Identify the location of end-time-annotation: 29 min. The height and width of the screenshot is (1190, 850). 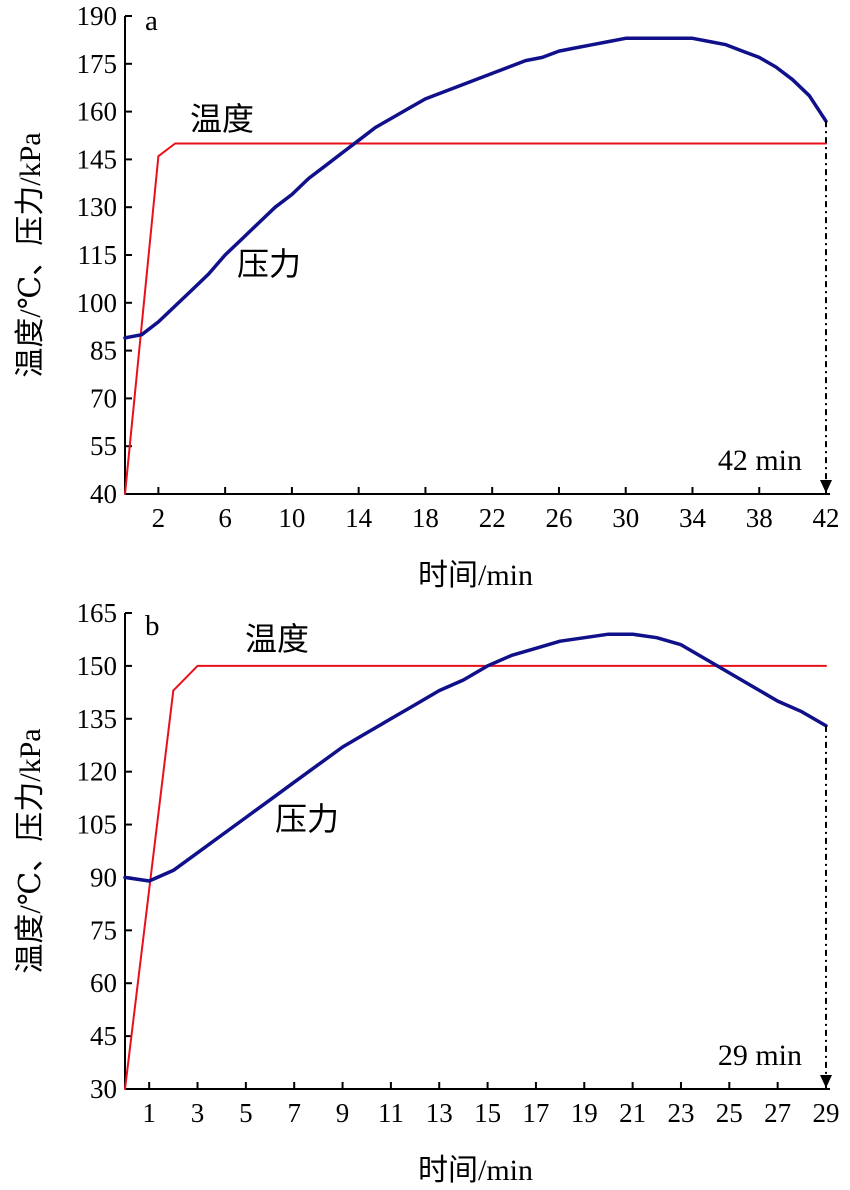
(760, 1055).